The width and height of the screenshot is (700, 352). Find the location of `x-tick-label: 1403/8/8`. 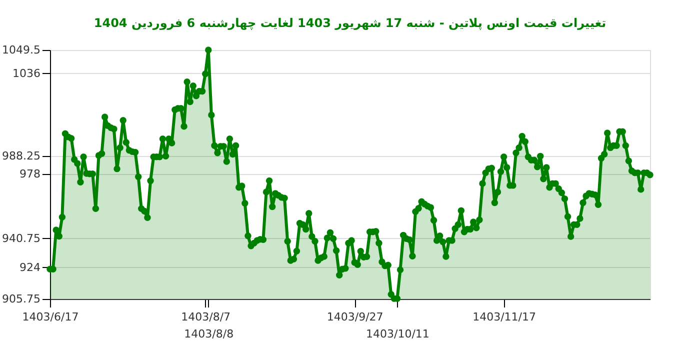

x-tick-label: 1403/8/8 is located at coordinates (209, 334).